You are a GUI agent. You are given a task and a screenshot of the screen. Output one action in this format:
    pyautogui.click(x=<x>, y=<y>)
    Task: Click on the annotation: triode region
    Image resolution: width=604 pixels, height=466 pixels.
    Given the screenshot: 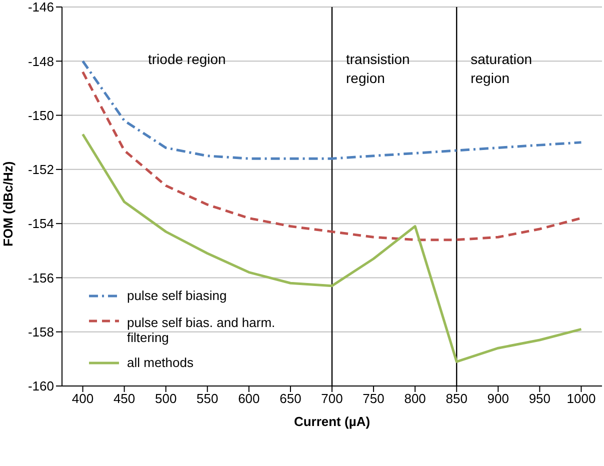 What is the action you would take?
    pyautogui.click(x=187, y=59)
    